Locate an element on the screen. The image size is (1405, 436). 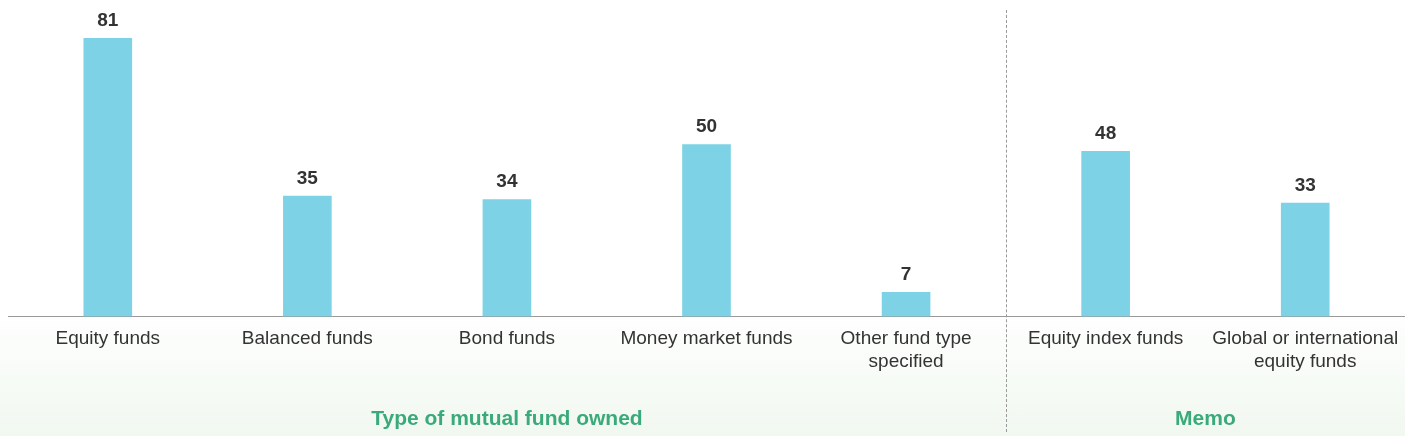
text: Memo is located at coordinates (1205, 418).